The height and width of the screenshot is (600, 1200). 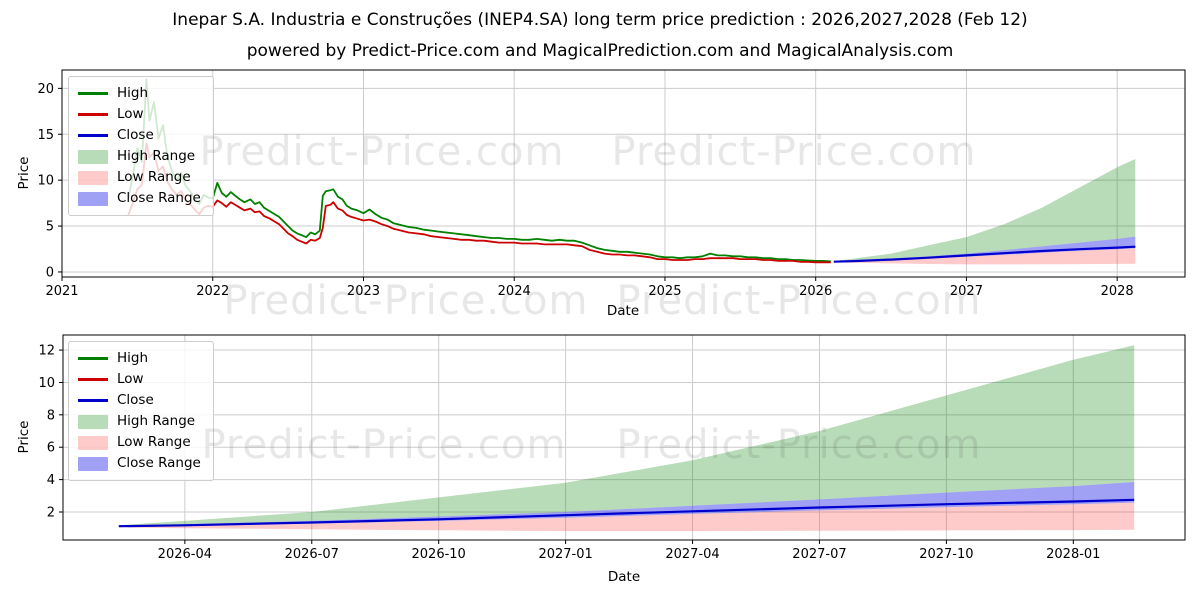 What do you see at coordinates (24, 437) in the screenshot?
I see `bottom-chart-ylabel: Price` at bounding box center [24, 437].